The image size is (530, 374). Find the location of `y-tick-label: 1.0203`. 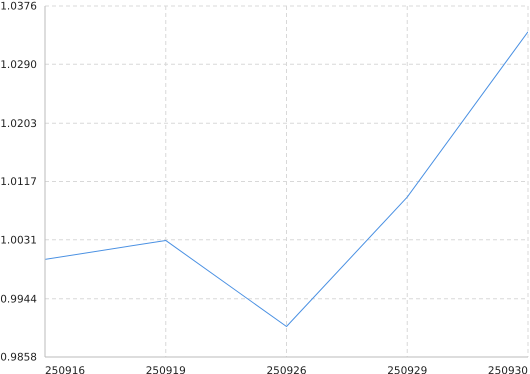

y-tick-label: 1.0203 is located at coordinates (18, 124).